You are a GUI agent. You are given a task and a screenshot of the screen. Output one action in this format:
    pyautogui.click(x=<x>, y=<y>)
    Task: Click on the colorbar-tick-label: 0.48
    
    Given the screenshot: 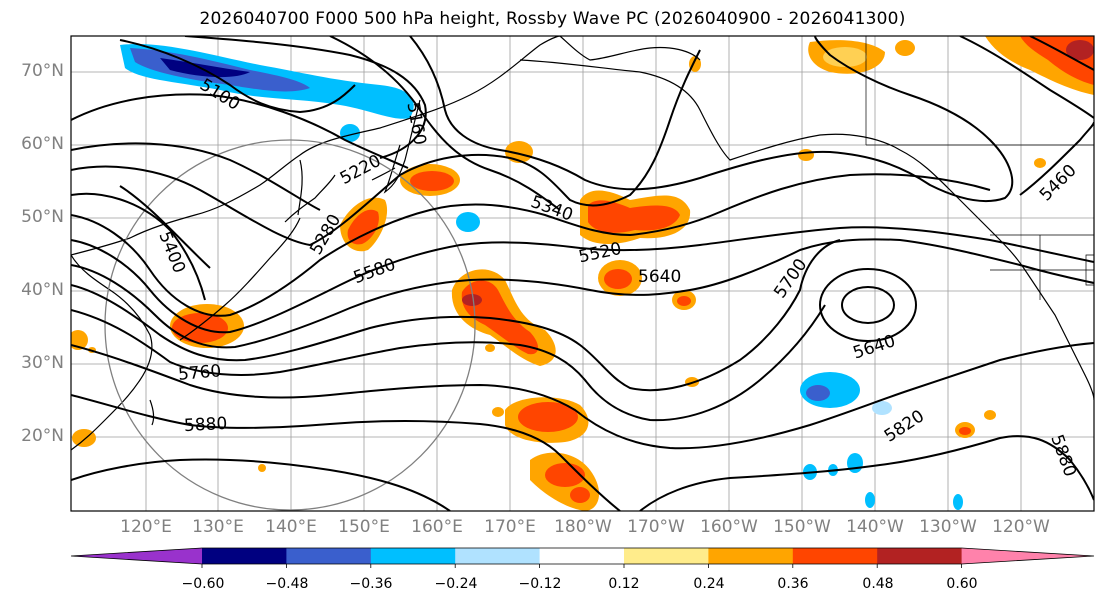 What is the action you would take?
    pyautogui.click(x=878, y=584)
    